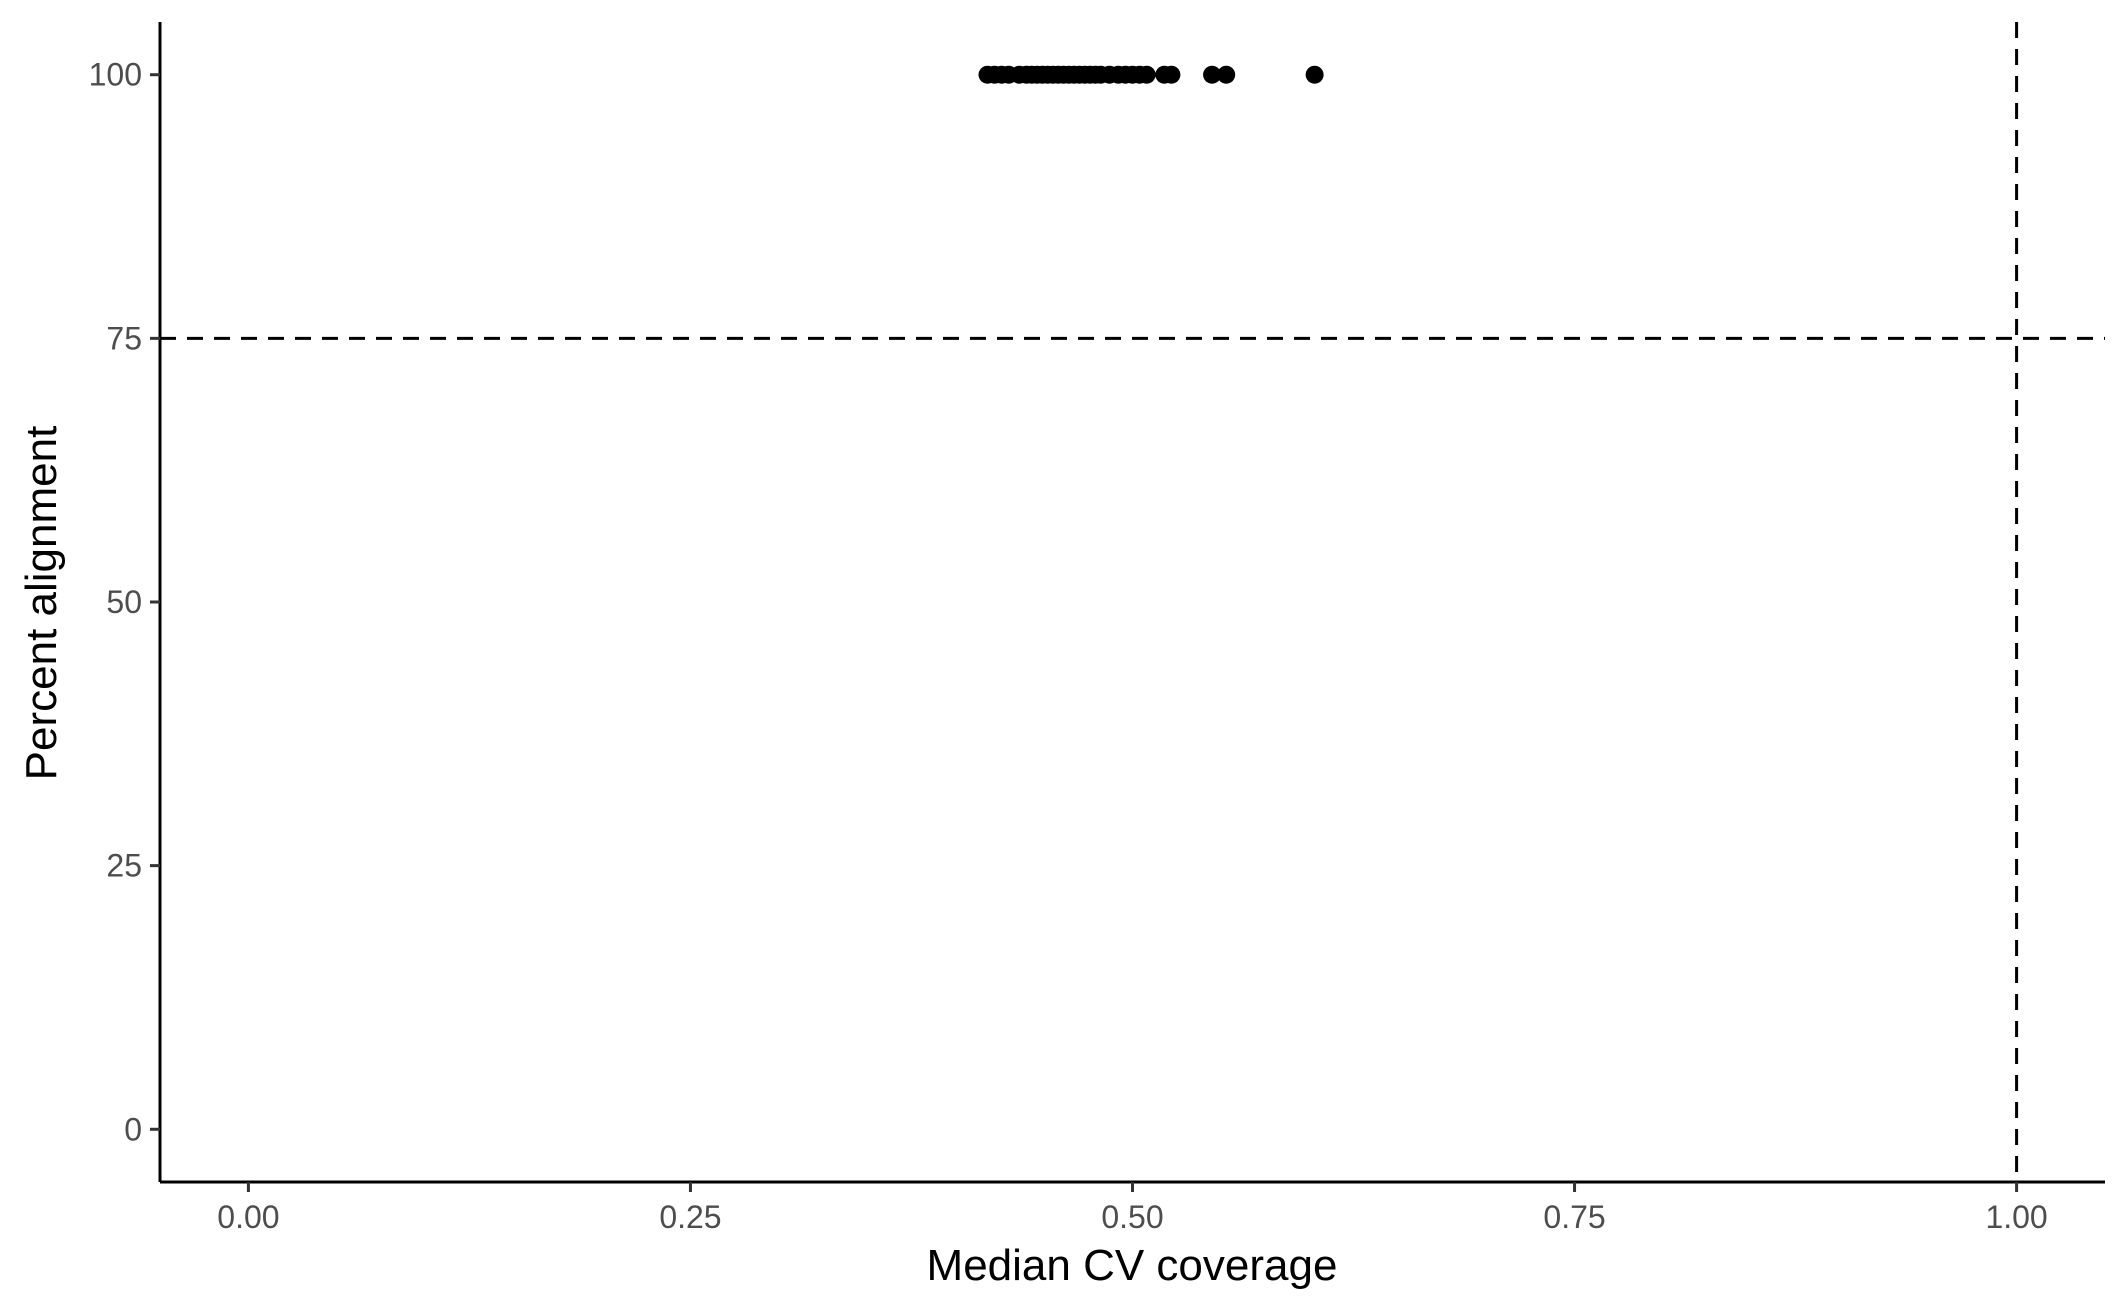 The width and height of the screenshot is (2121, 1311). I want to click on y-ticks: 0 25 50 75 100, so click(124, 602).